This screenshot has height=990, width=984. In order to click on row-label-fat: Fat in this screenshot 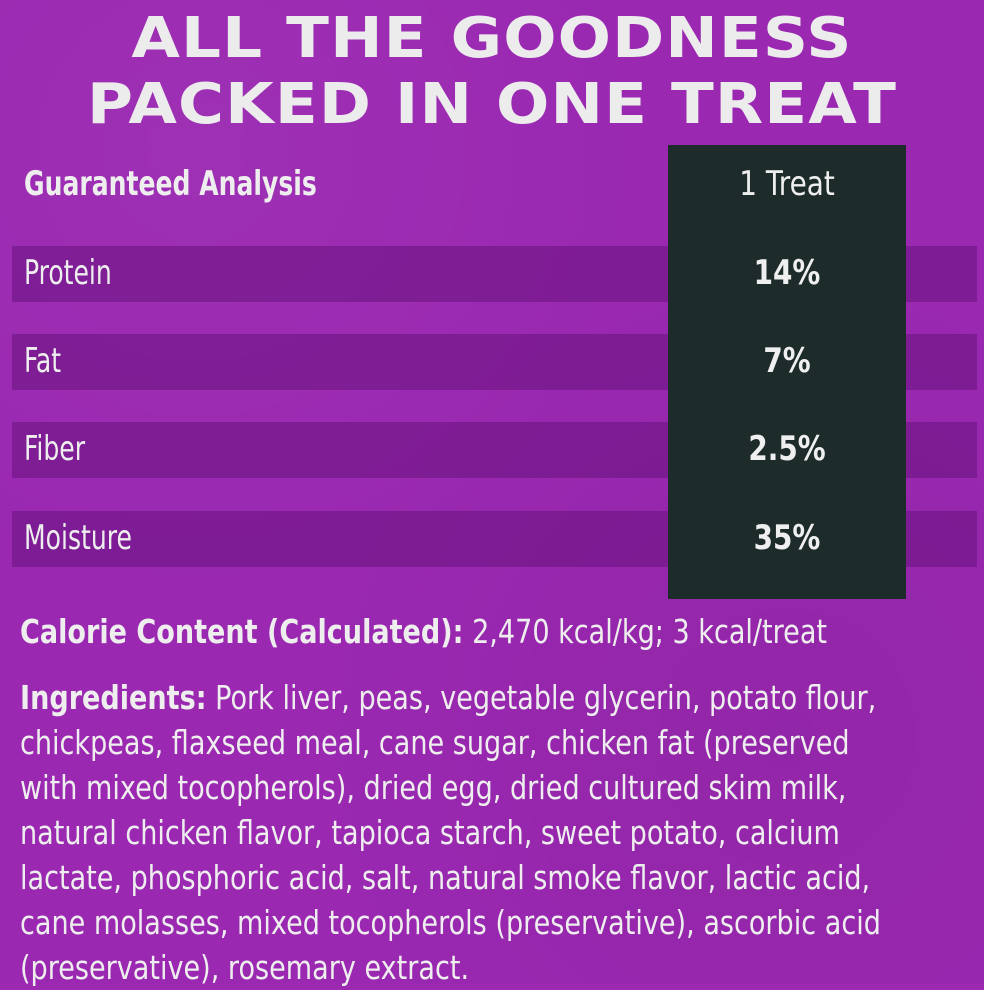, I will do `click(43, 361)`.